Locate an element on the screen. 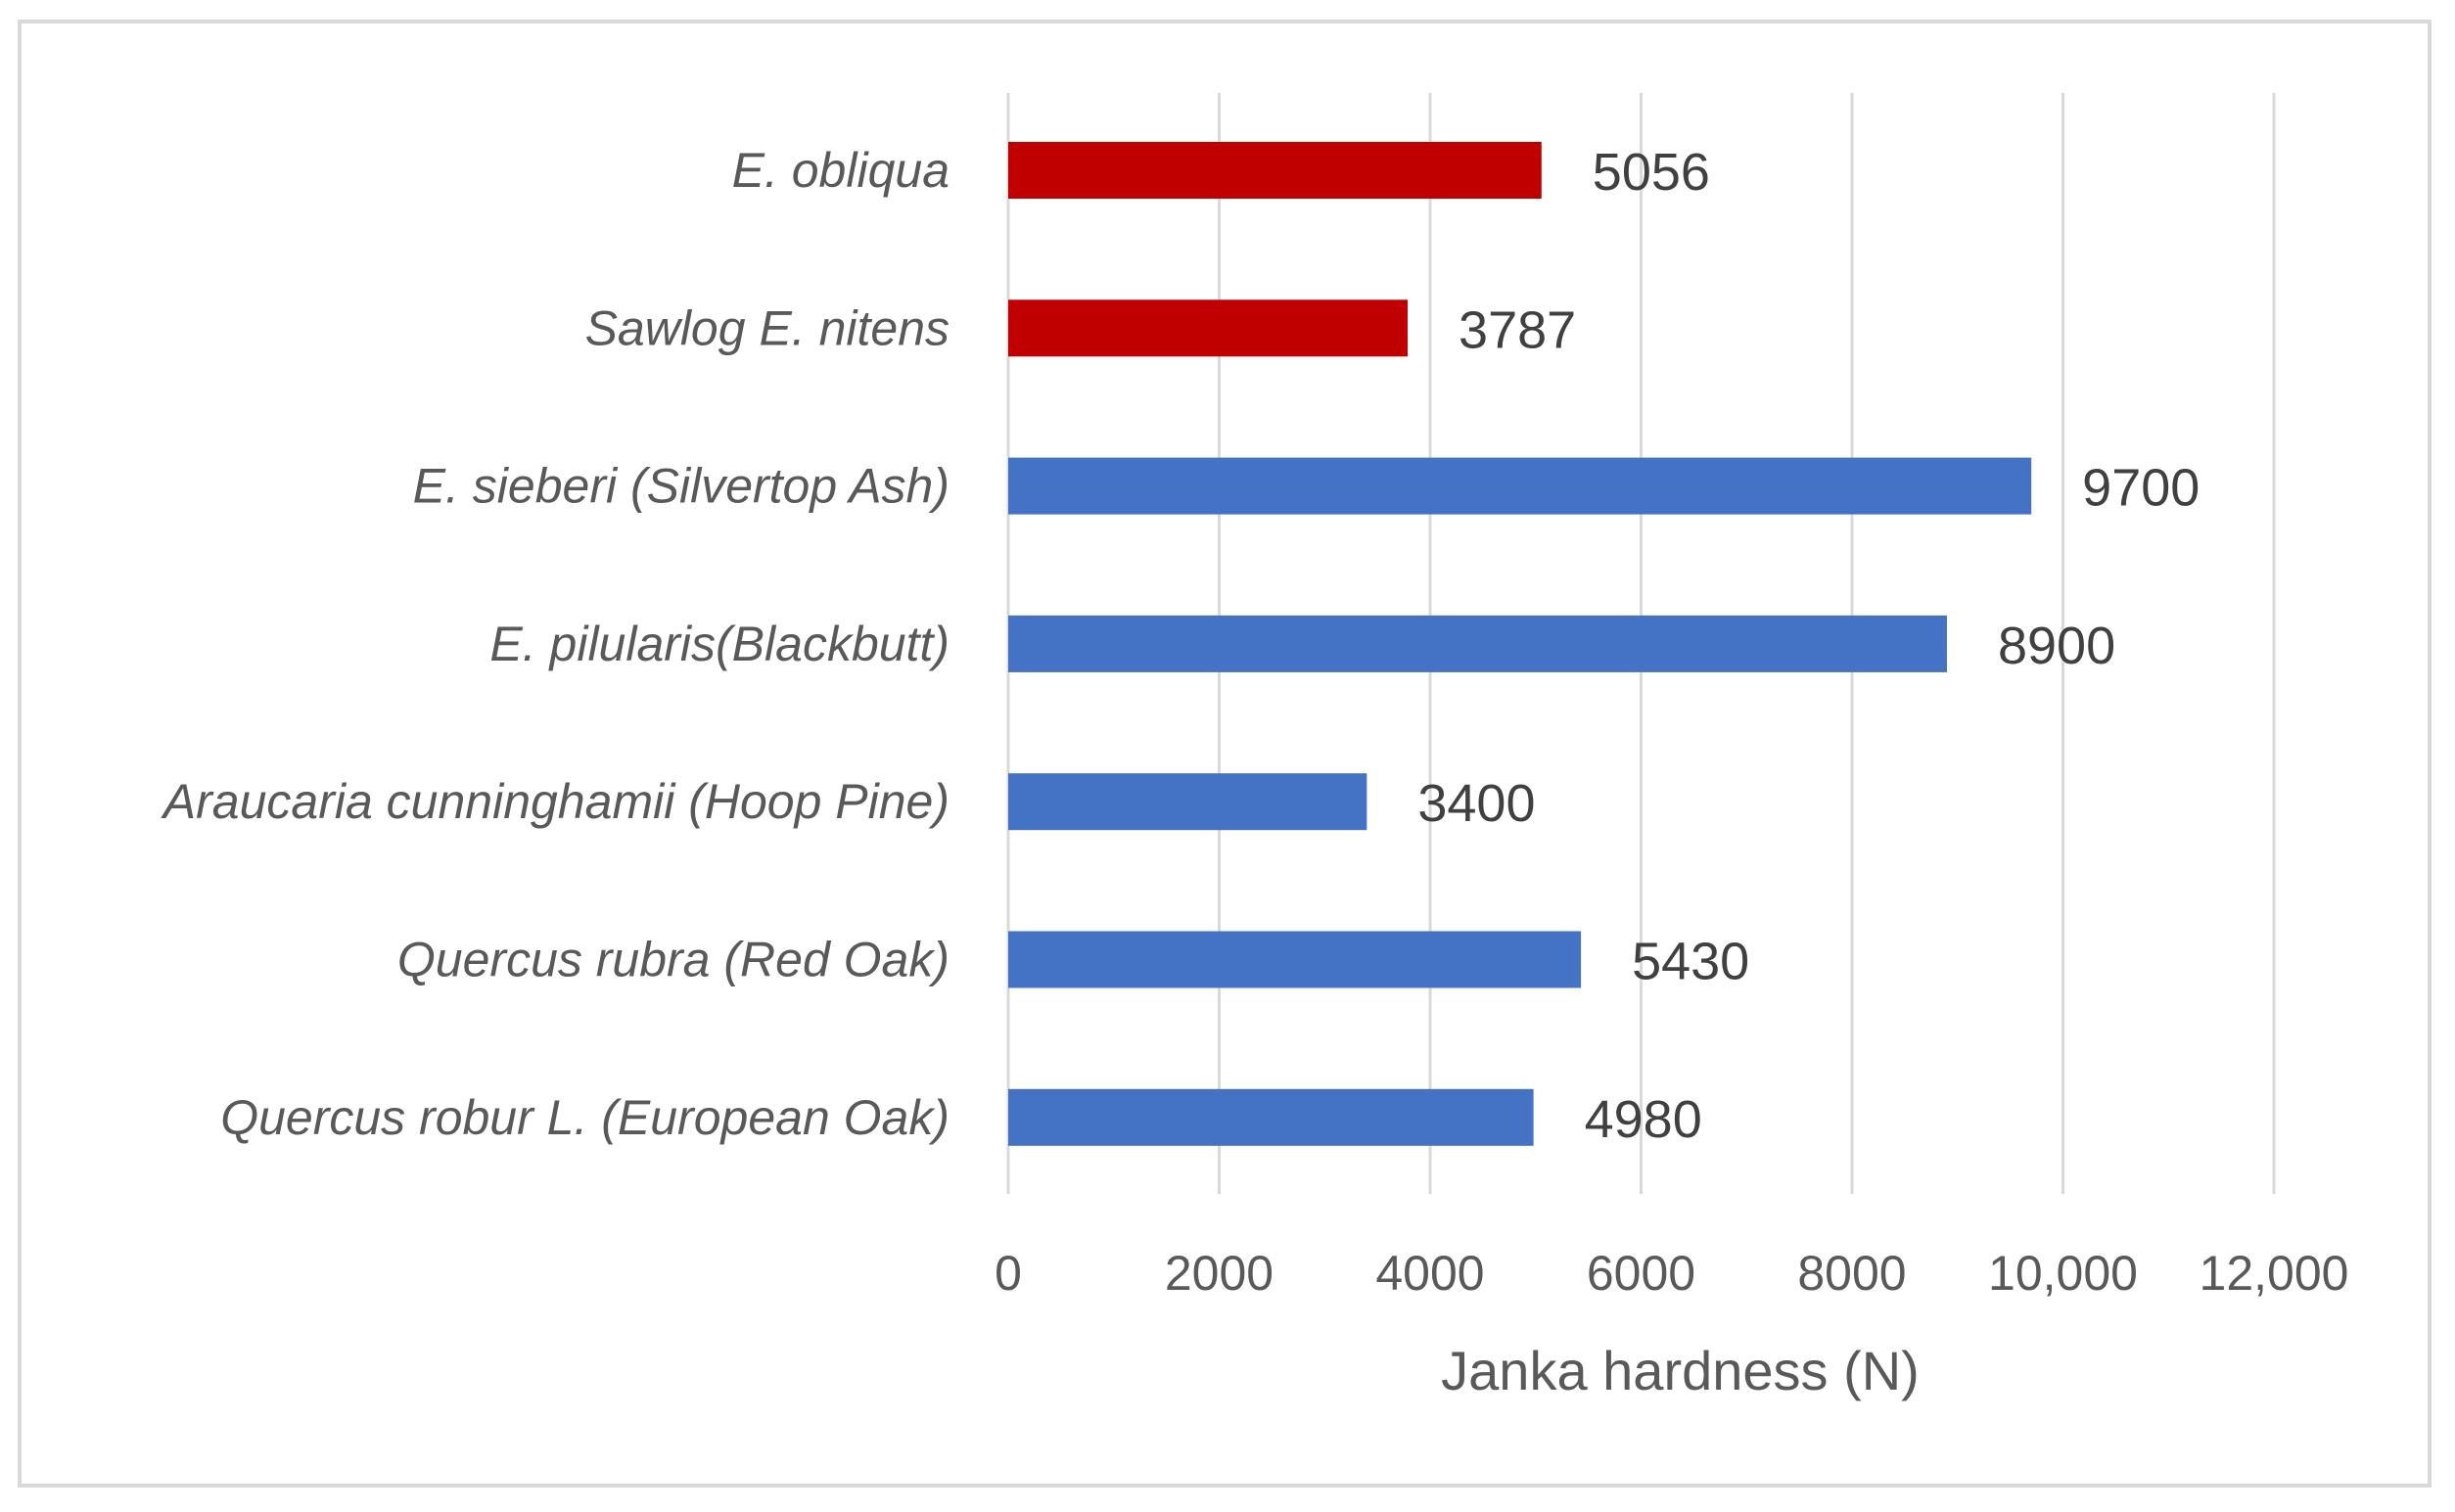 Image resolution: width=2455 pixels, height=1512 pixels. data-label: 3787 is located at coordinates (1517, 329).